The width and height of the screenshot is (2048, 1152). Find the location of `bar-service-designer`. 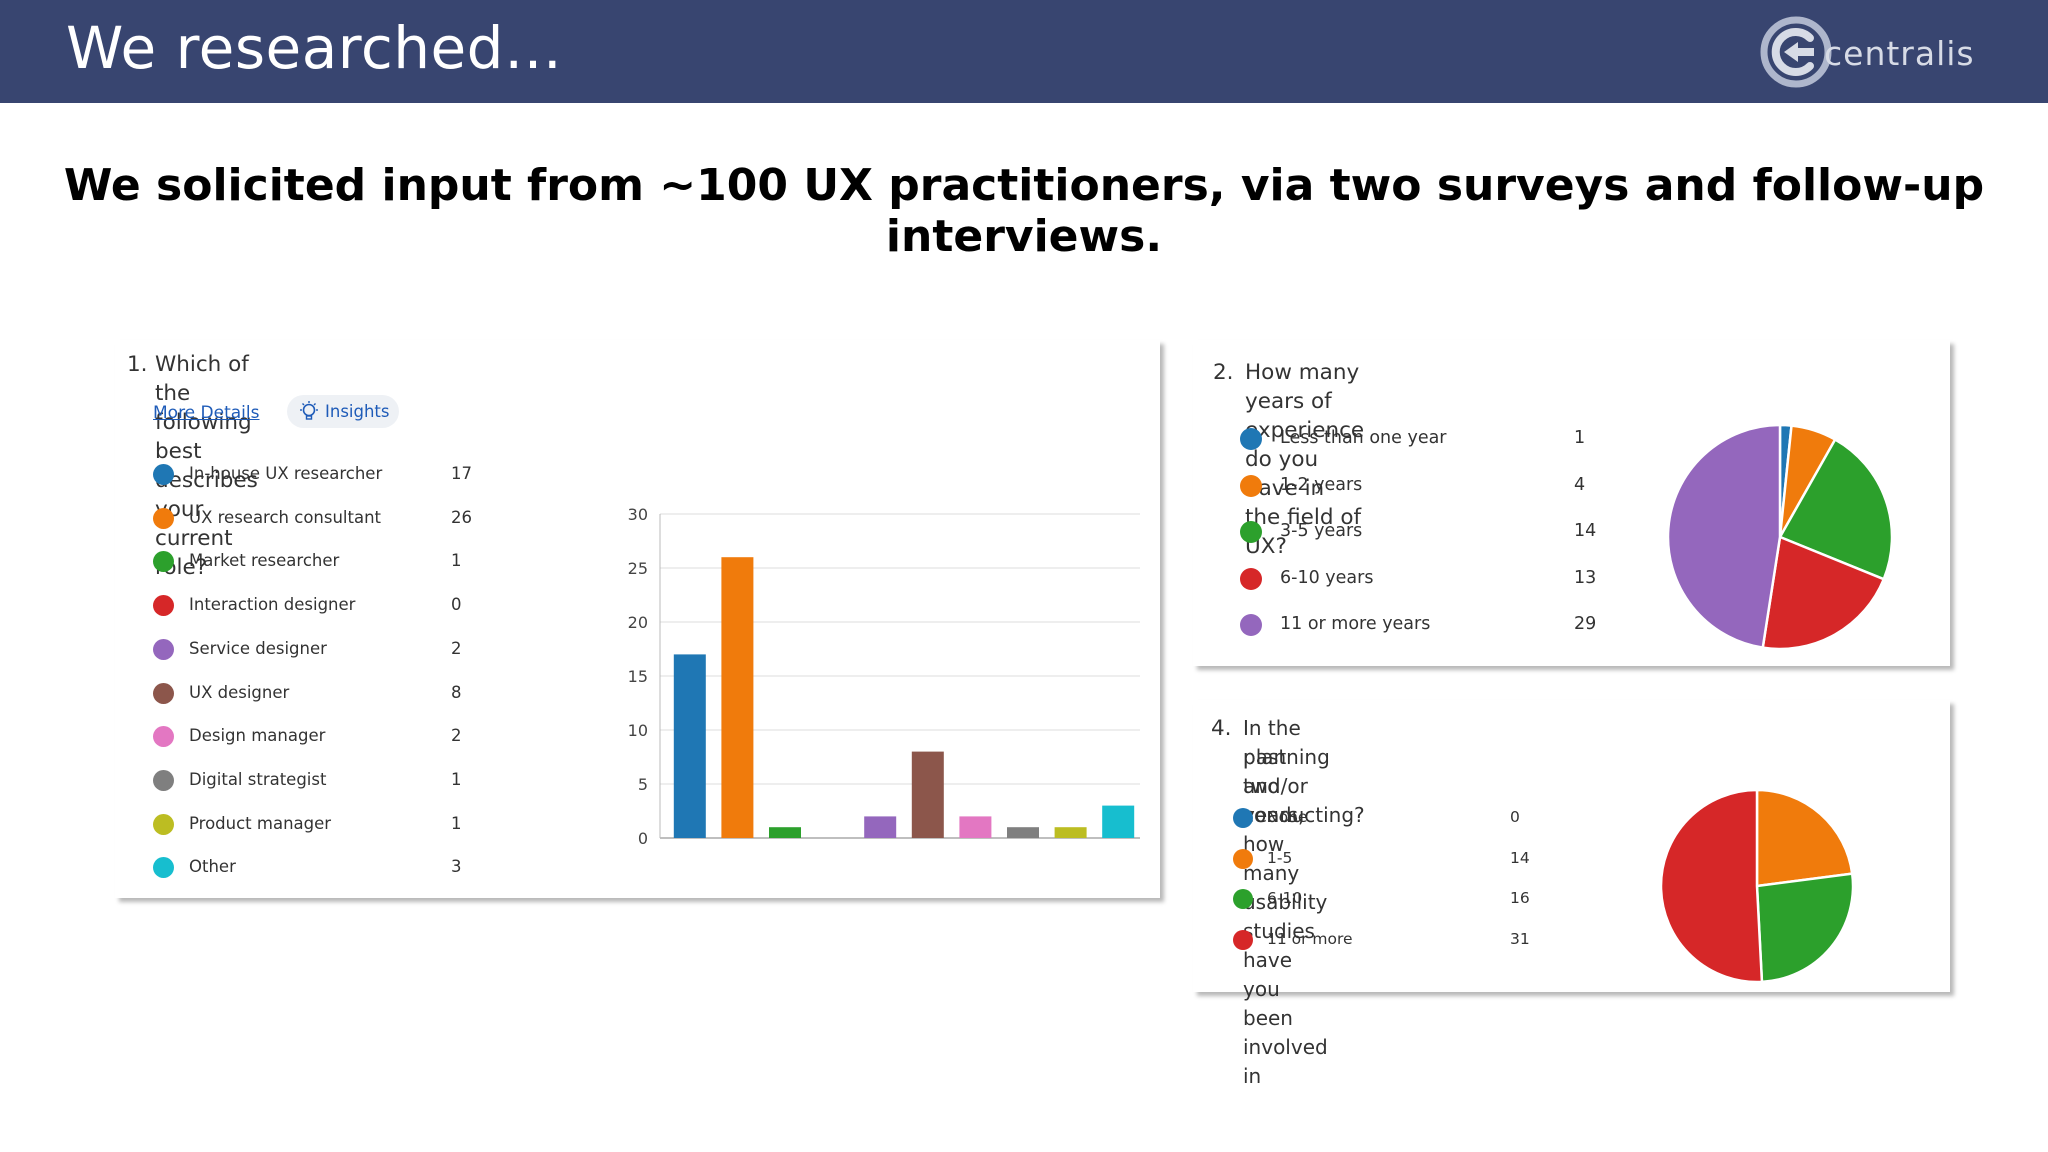

bar-service-designer is located at coordinates (880, 827).